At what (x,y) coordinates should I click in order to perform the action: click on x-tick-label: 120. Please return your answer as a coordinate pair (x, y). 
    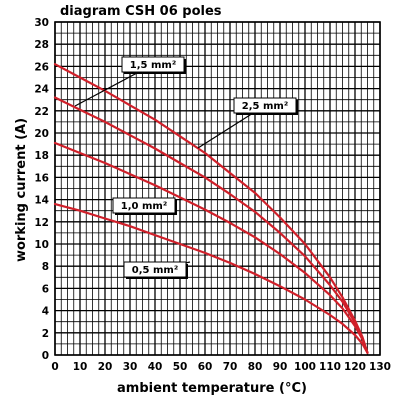
    Looking at the image, I should click on (355, 367).